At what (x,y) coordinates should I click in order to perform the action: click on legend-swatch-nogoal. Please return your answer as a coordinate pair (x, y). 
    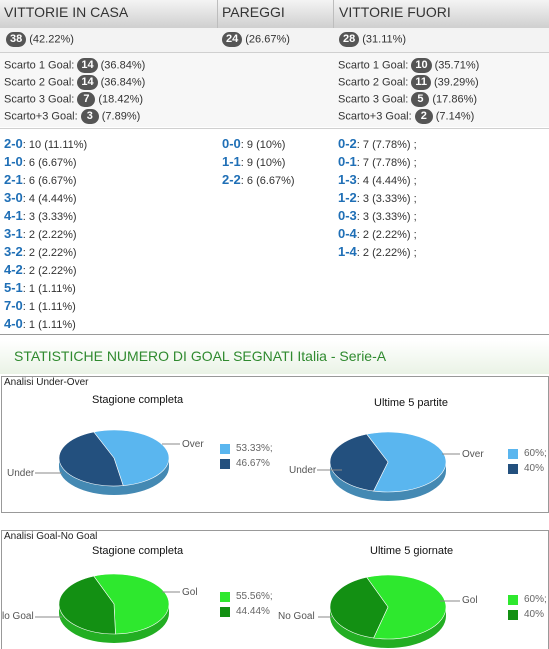
    Looking at the image, I should click on (225, 597).